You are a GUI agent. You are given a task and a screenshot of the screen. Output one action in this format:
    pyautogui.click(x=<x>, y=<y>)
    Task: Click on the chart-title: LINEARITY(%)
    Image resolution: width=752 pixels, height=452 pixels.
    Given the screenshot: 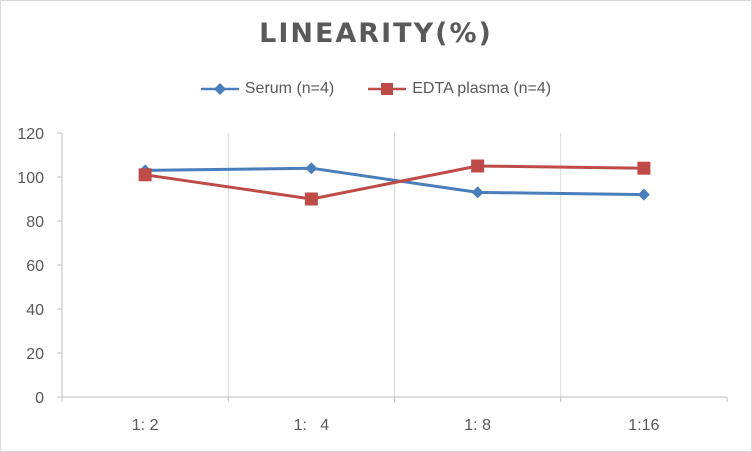 What is the action you would take?
    pyautogui.click(x=376, y=33)
    